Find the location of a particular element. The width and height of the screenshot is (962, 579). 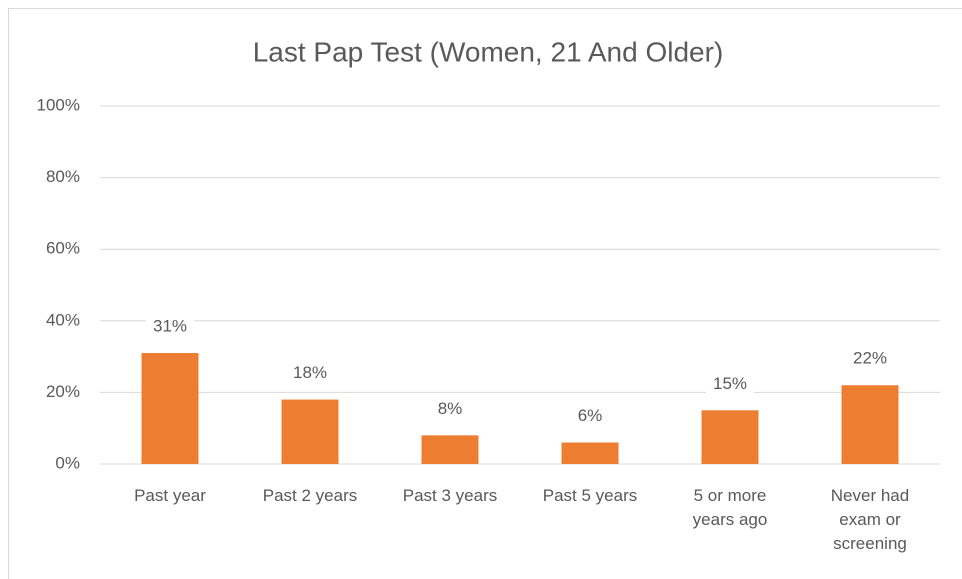

data-label: 18% is located at coordinates (310, 372).